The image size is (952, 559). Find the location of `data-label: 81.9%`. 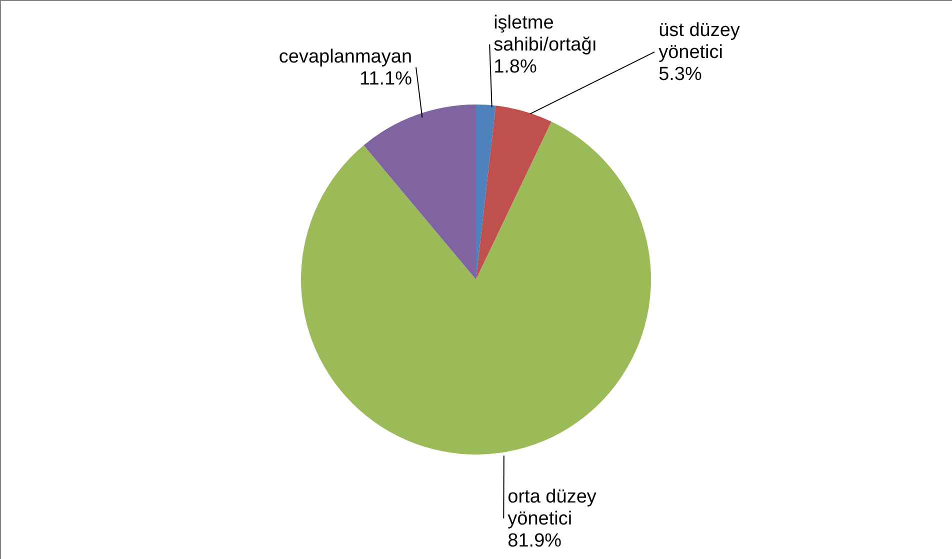

data-label: 81.9% is located at coordinates (535, 541).